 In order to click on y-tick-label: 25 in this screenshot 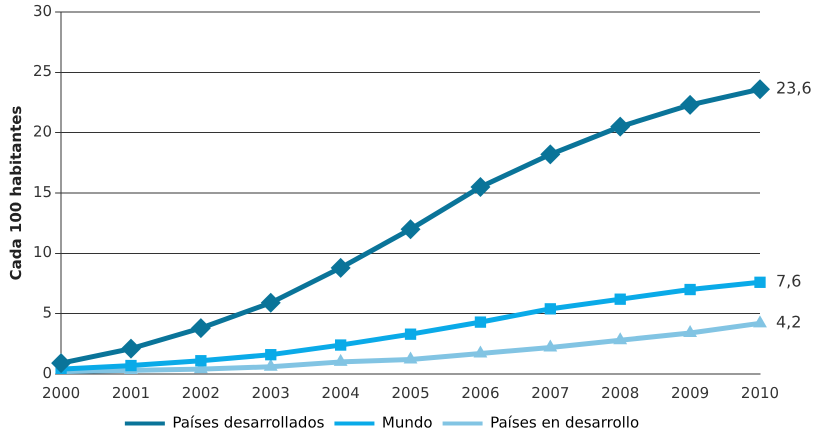, I will do `click(42, 71)`.